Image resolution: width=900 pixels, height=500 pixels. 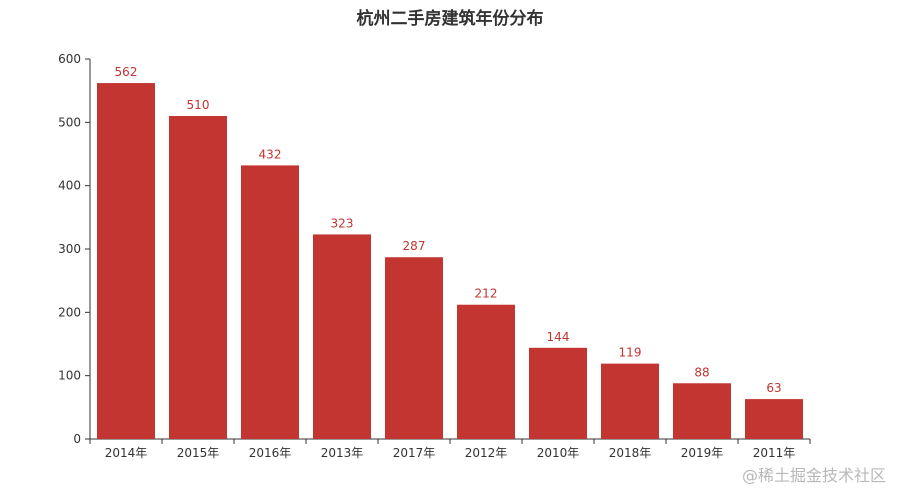 I want to click on x-tick-label: 2011年, so click(x=774, y=453).